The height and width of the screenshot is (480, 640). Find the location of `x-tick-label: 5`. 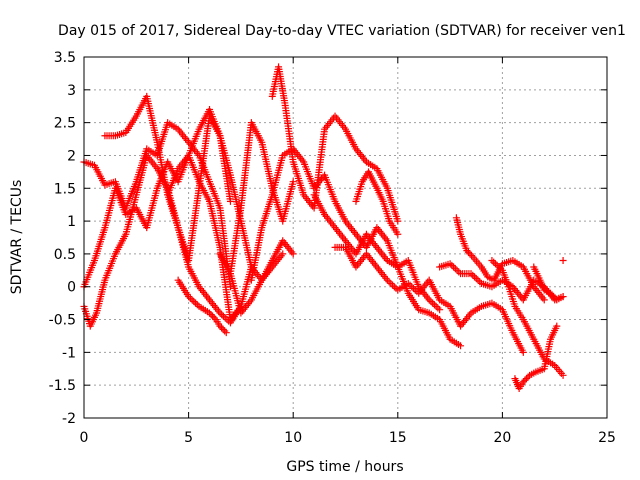

x-tick-label: 5 is located at coordinates (188, 438).